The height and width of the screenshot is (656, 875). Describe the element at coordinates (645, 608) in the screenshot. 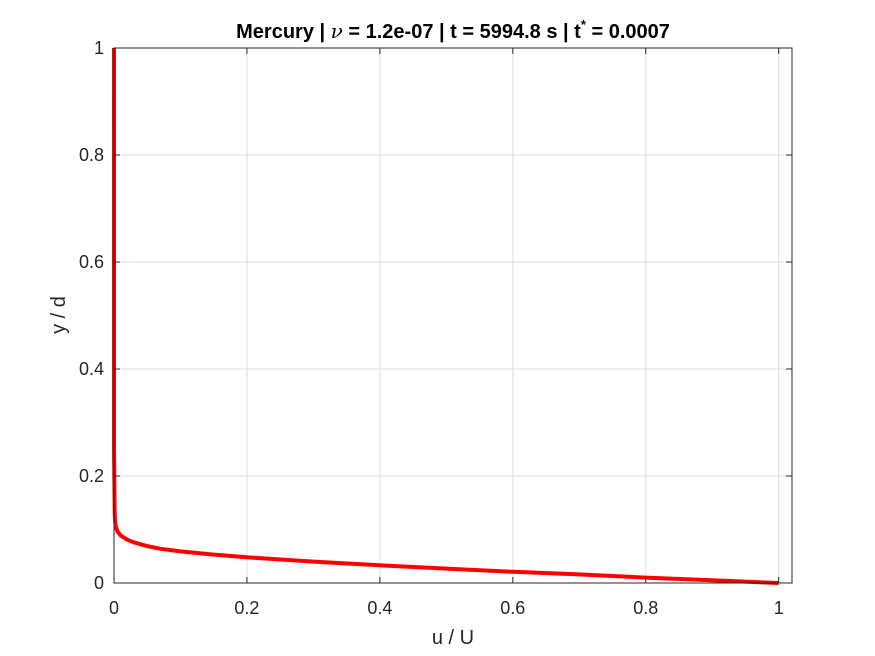

I see `x-tick-label: 0.8` at that location.